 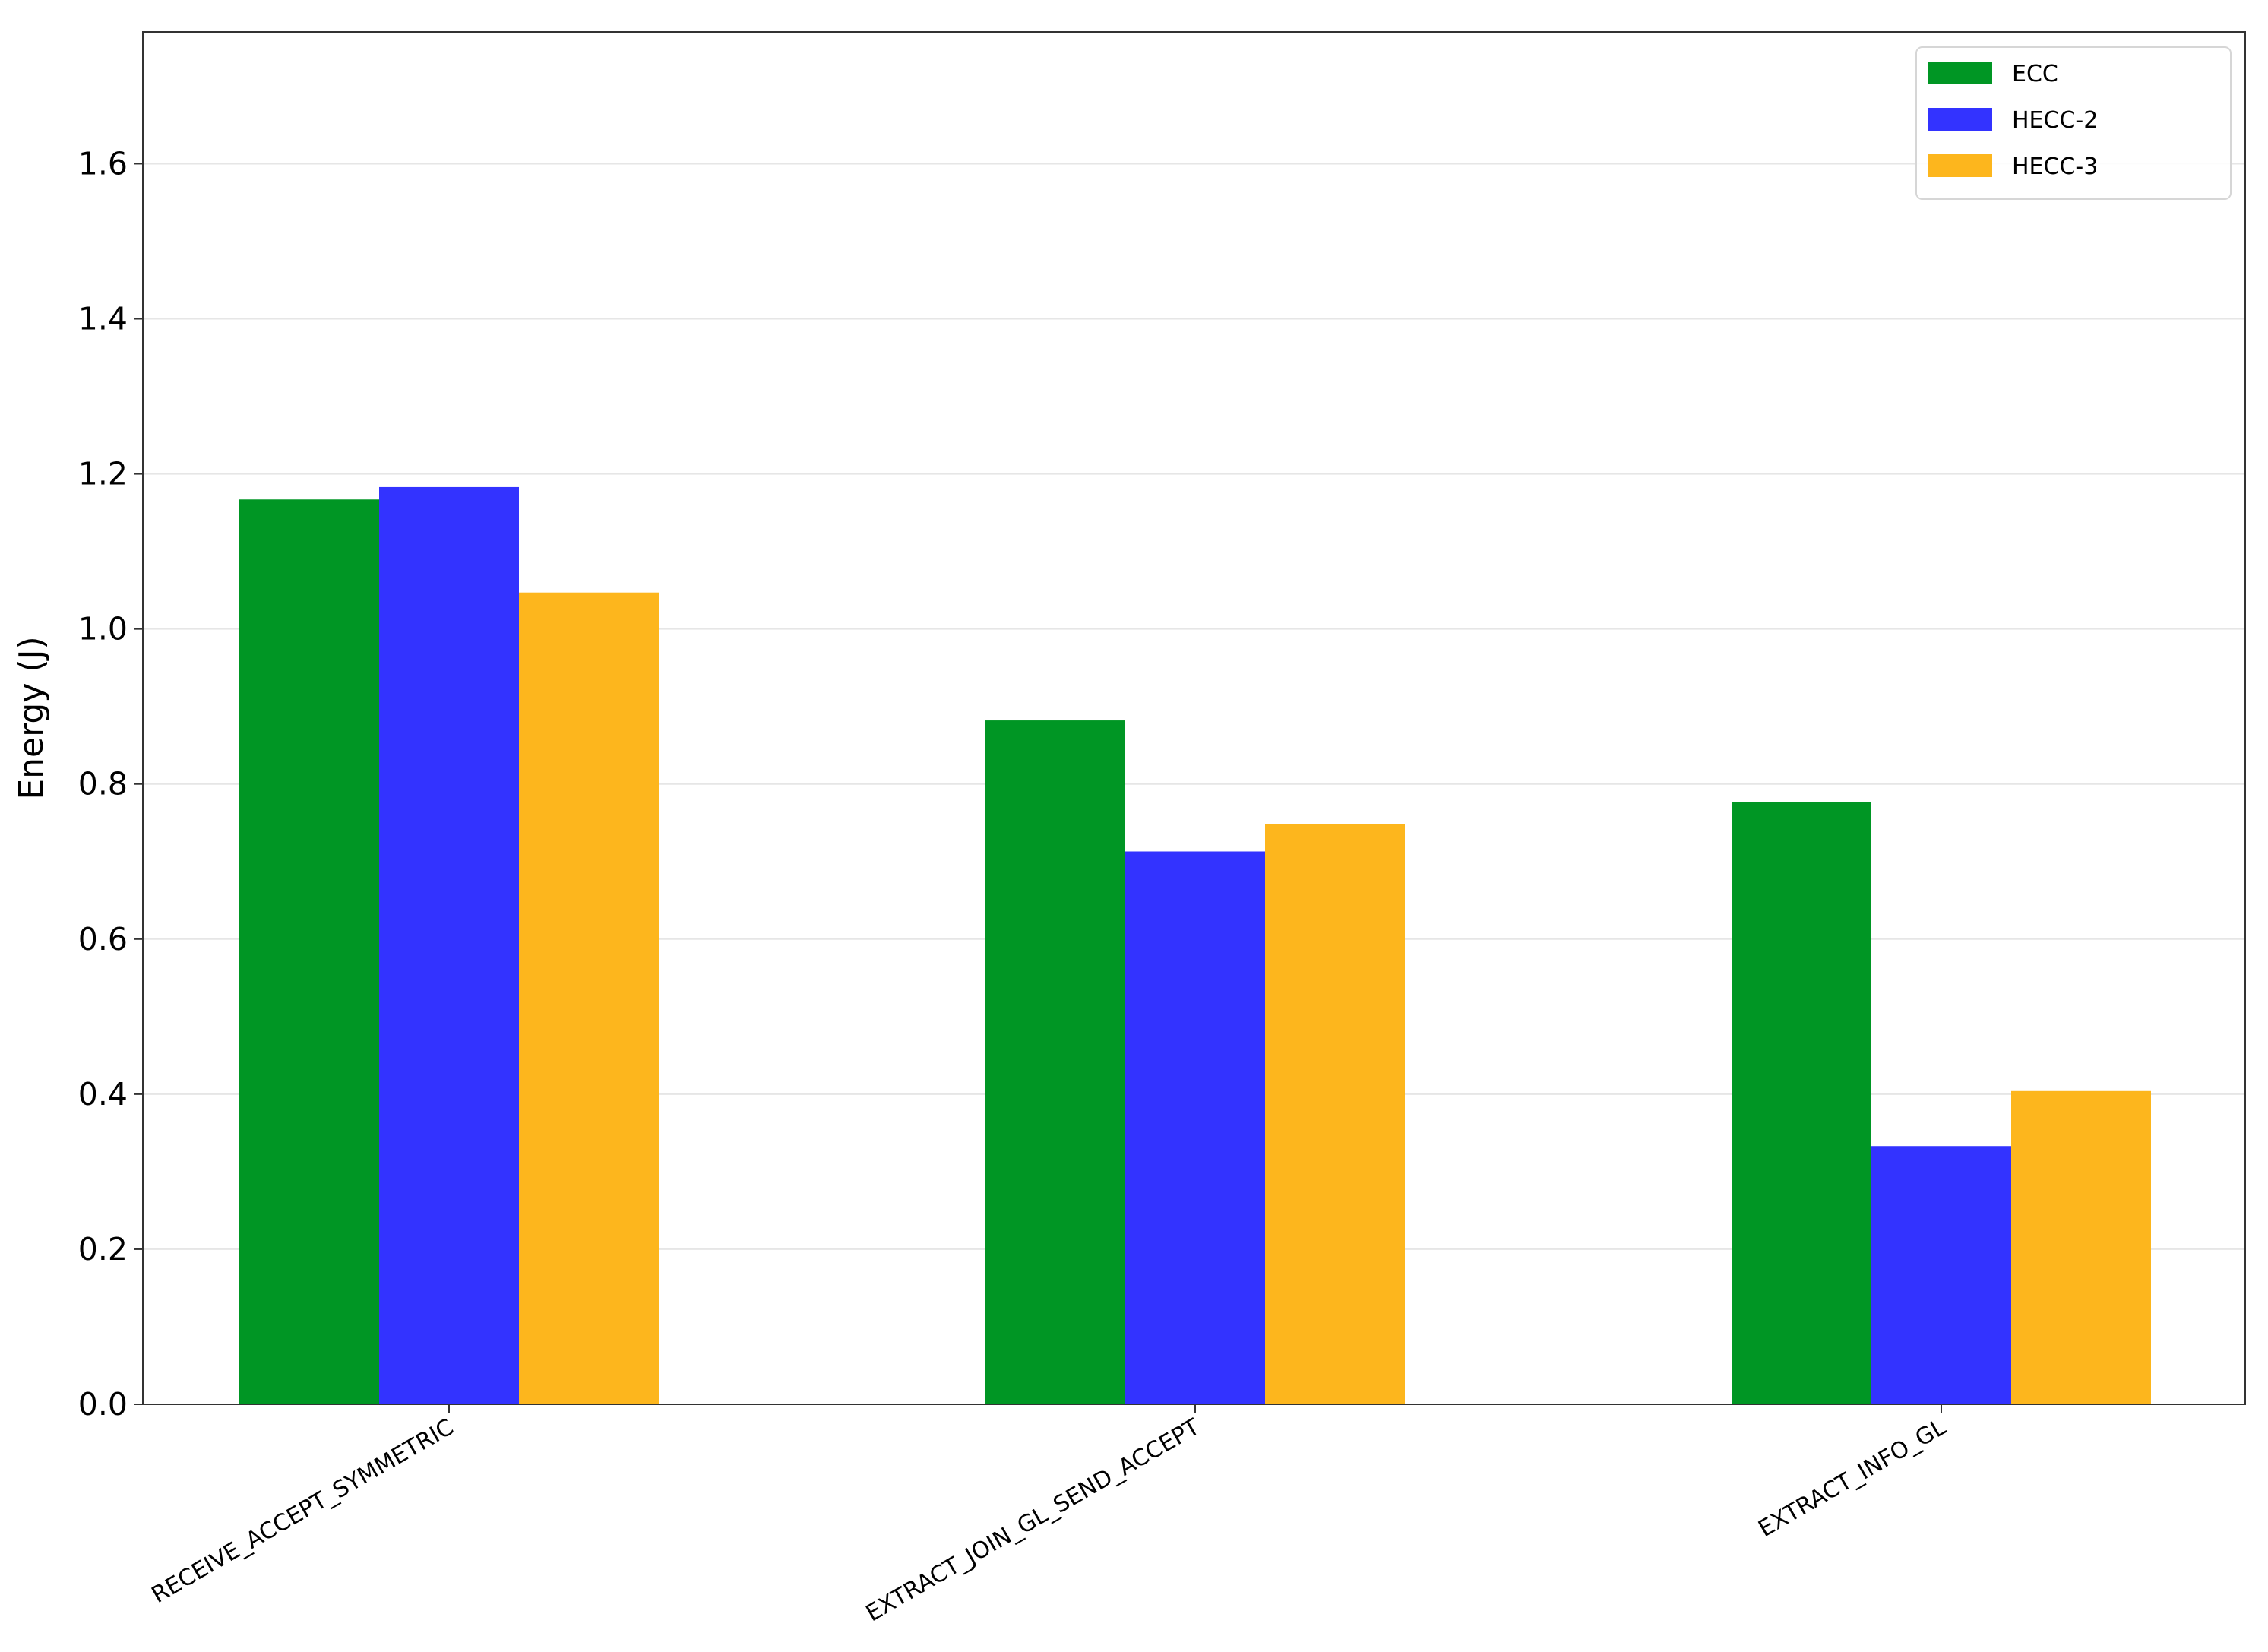 I want to click on y-tick-label: 1.2, so click(x=103, y=474).